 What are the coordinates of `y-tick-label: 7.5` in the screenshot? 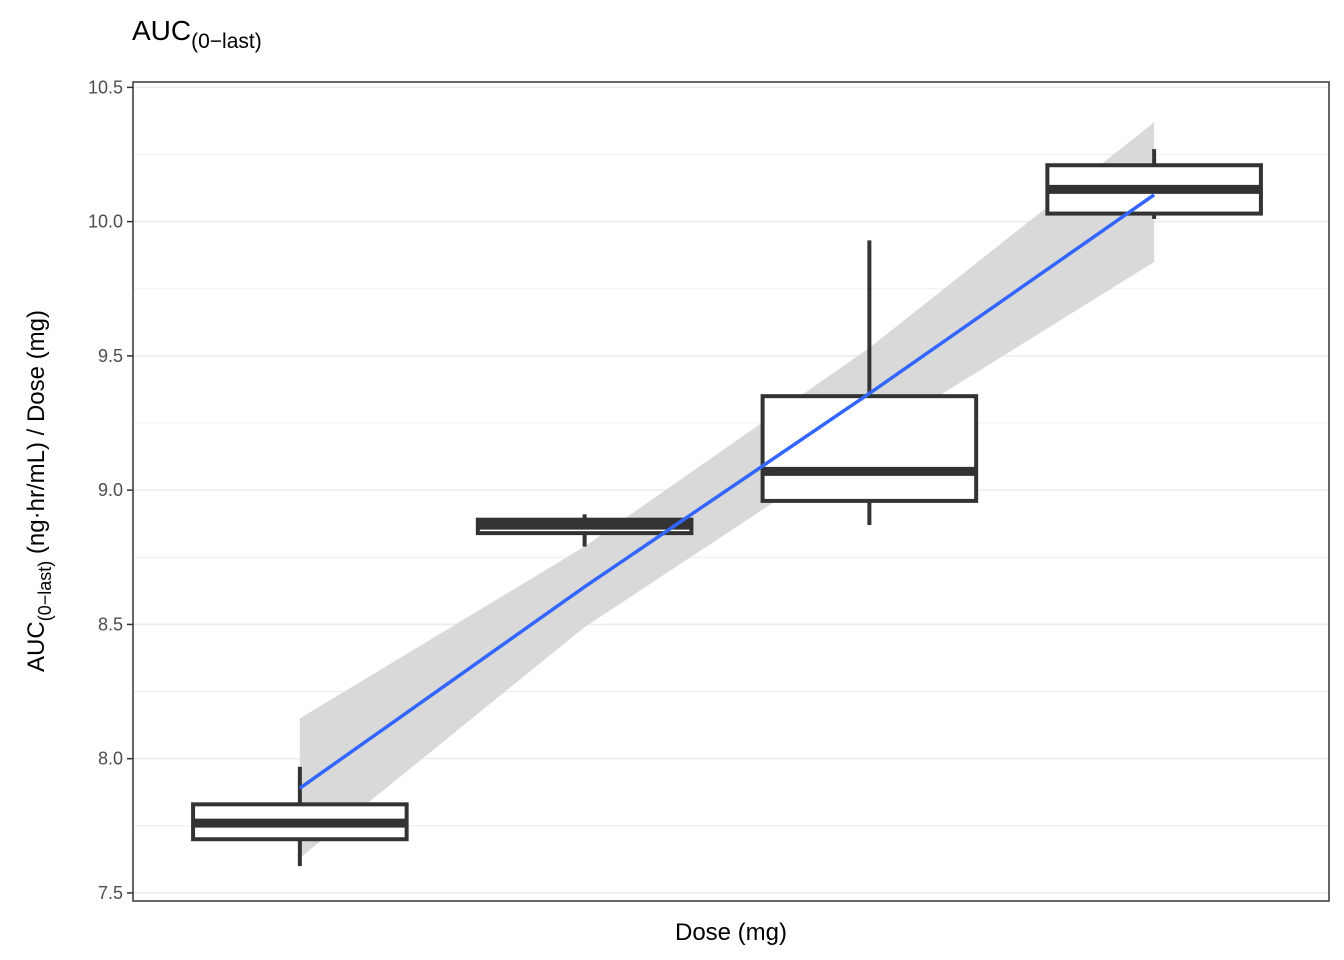 It's located at (110, 893).